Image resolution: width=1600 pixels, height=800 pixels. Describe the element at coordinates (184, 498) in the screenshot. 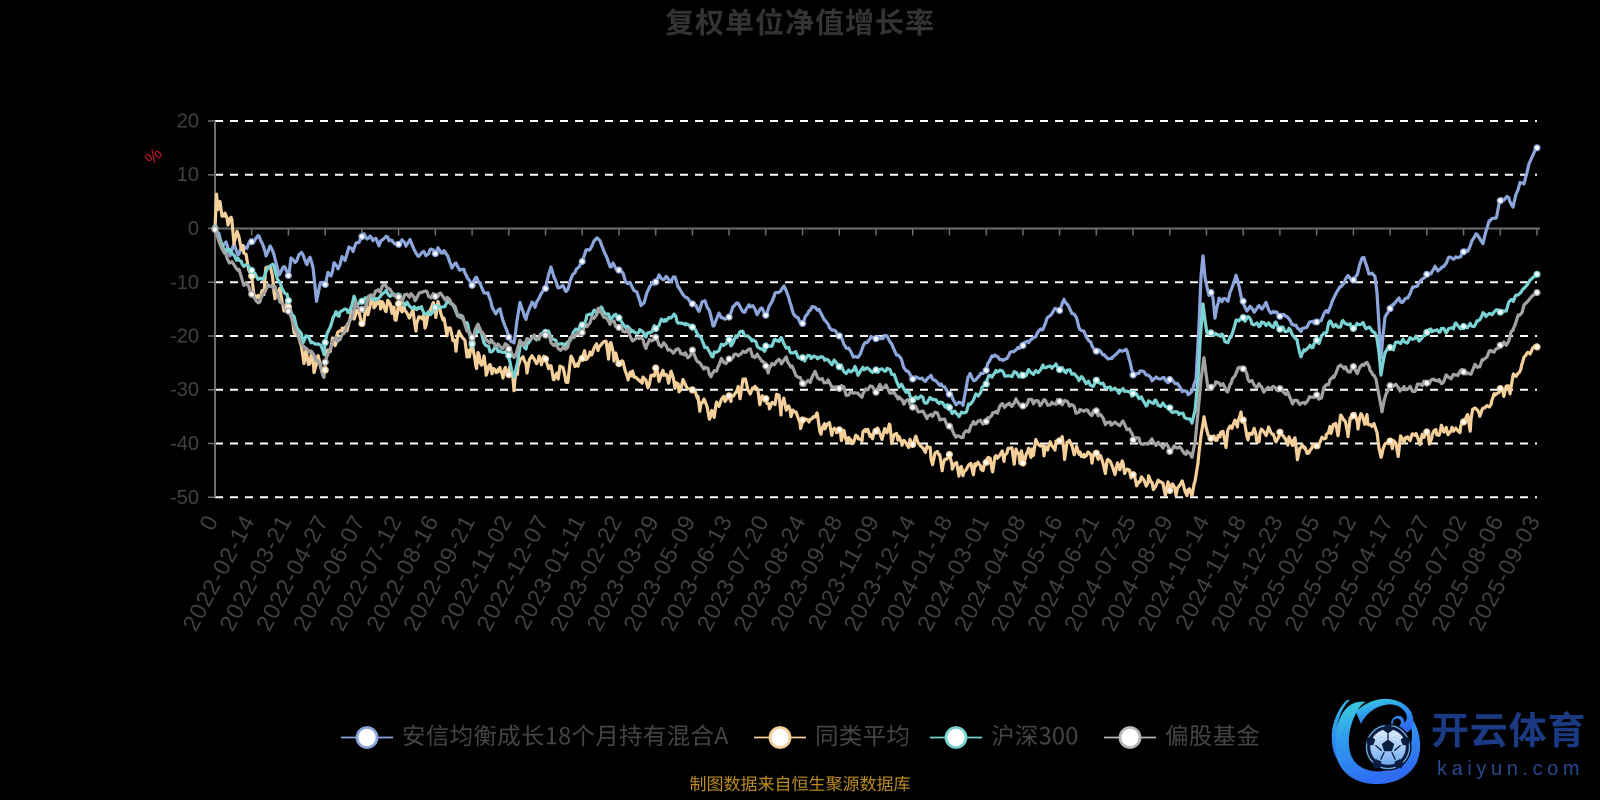

I see `svg-text: -50` at that location.